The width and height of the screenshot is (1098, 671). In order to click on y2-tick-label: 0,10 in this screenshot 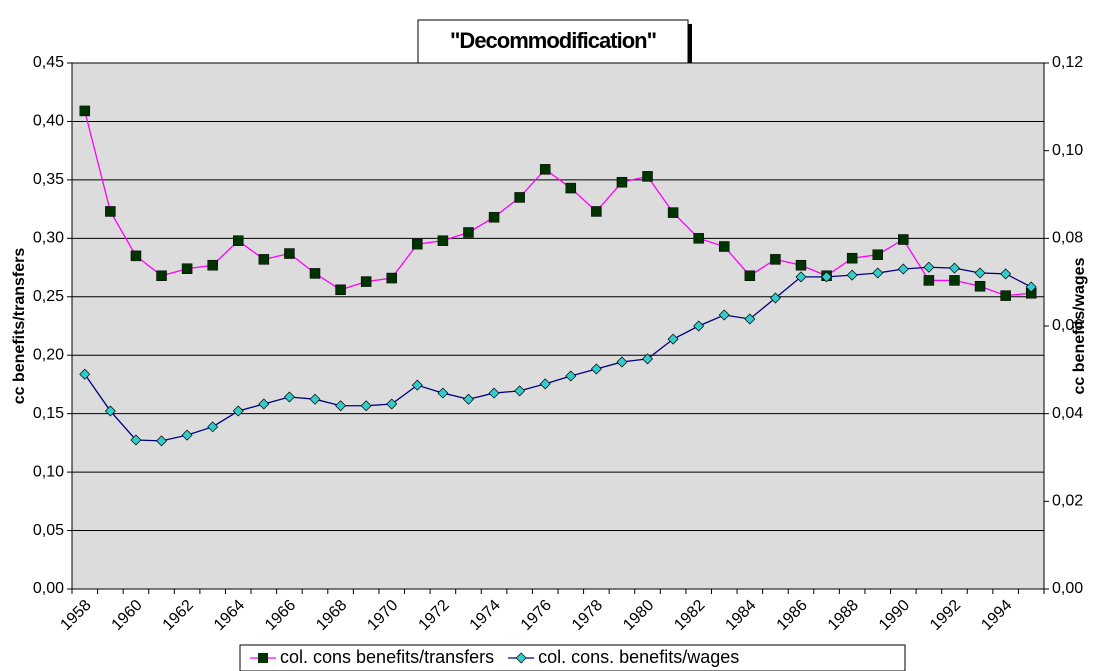, I will do `click(1067, 150)`.